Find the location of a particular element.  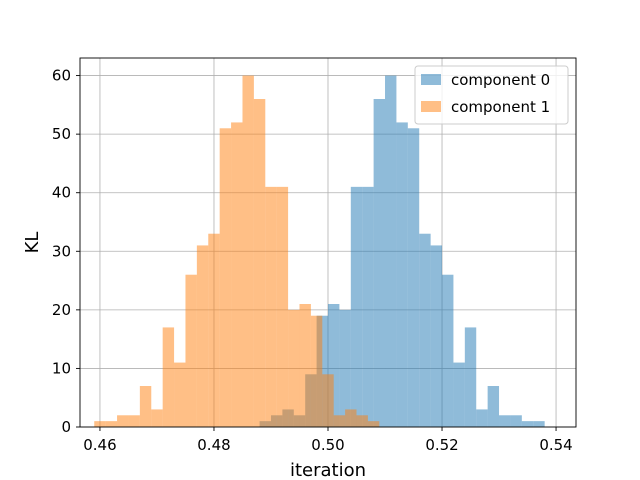

y-tick-label-2: 20 is located at coordinates (61, 310).